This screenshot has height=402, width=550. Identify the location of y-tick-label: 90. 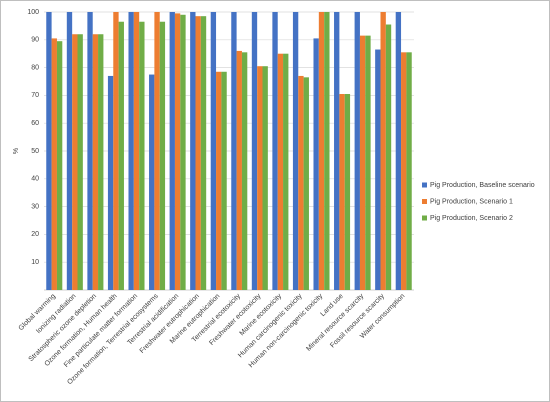
(35, 40).